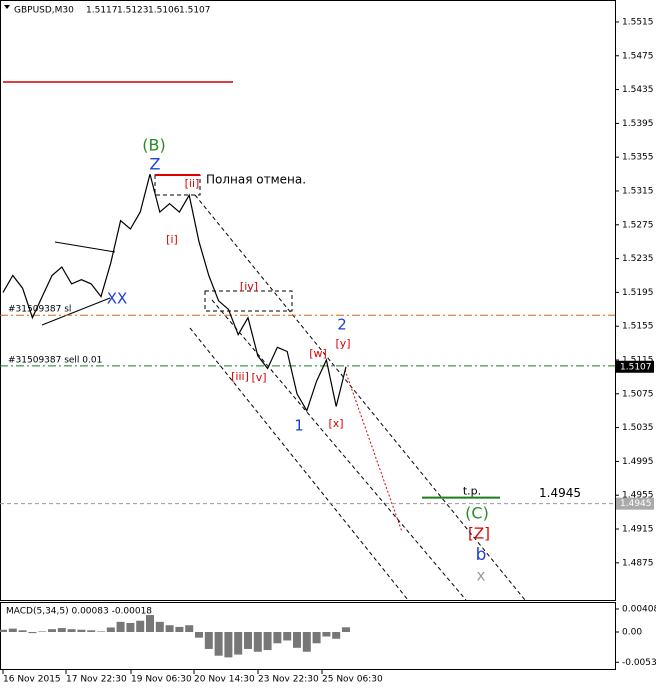 This screenshot has width=656, height=688. I want to click on macd-title: MACD(5,34,5) 0.00083 -0.00018, so click(79, 612).